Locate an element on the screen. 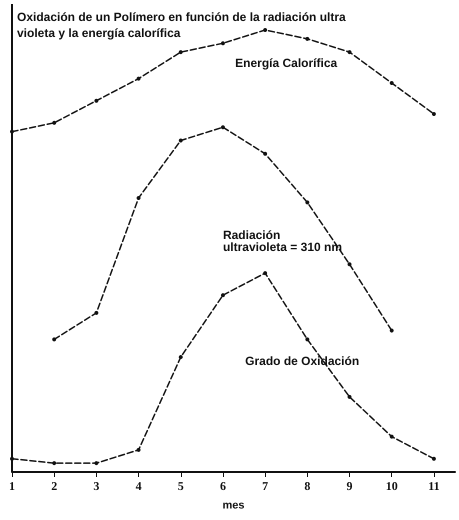 The image size is (459, 520). series-label: Energía Calorífica is located at coordinates (286, 63).